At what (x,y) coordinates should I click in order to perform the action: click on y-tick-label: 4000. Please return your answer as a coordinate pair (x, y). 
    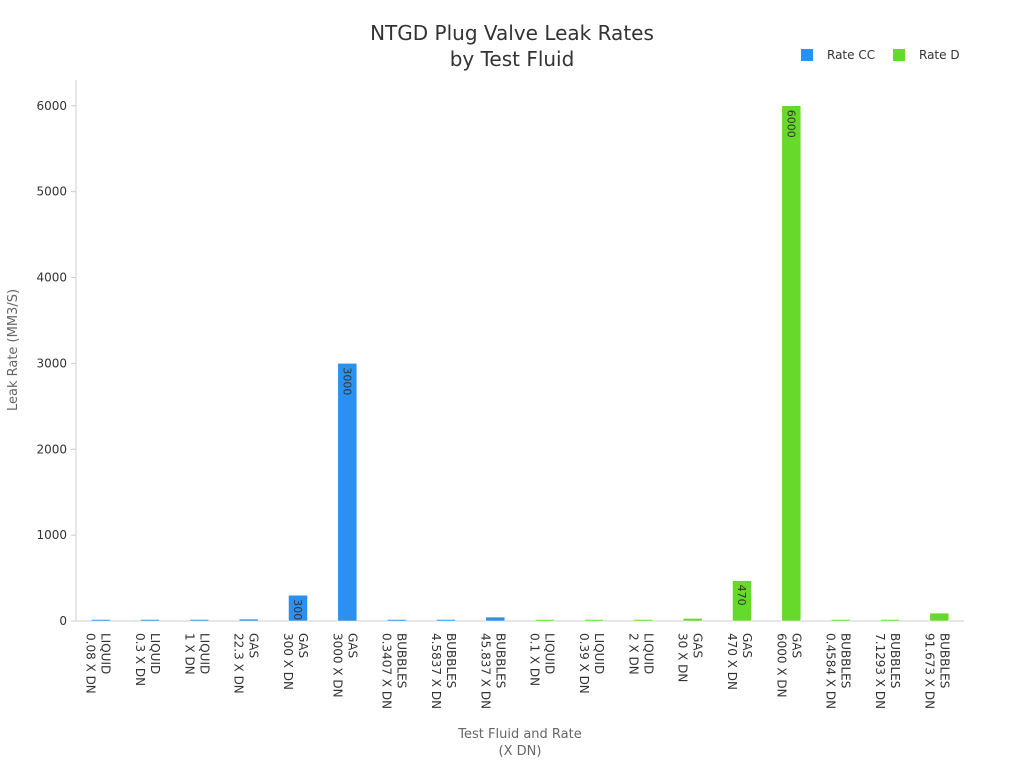
    Looking at the image, I should click on (51, 278).